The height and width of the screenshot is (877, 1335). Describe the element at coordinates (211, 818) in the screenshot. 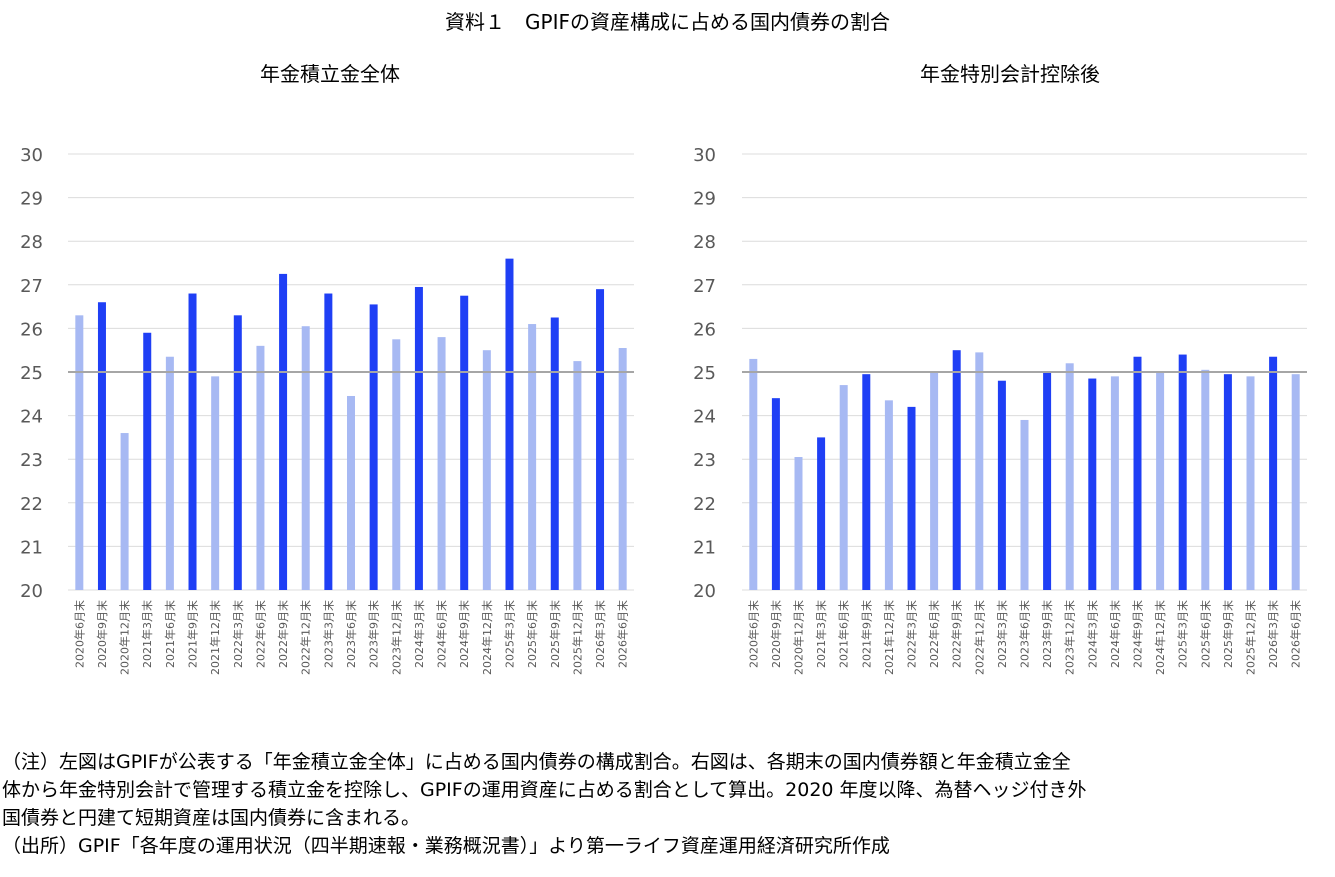

I see `note-line: 国債券と円建て短期資産は国内債券に含まれる。` at that location.